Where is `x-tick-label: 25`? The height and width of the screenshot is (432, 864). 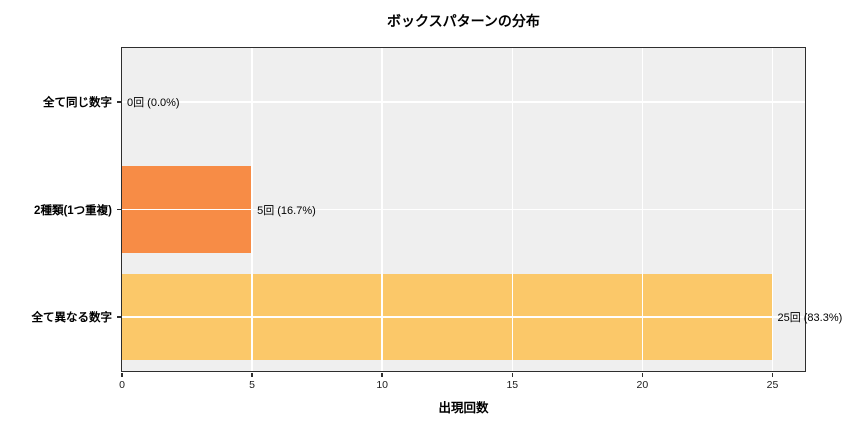 x-tick-label: 25 is located at coordinates (772, 385).